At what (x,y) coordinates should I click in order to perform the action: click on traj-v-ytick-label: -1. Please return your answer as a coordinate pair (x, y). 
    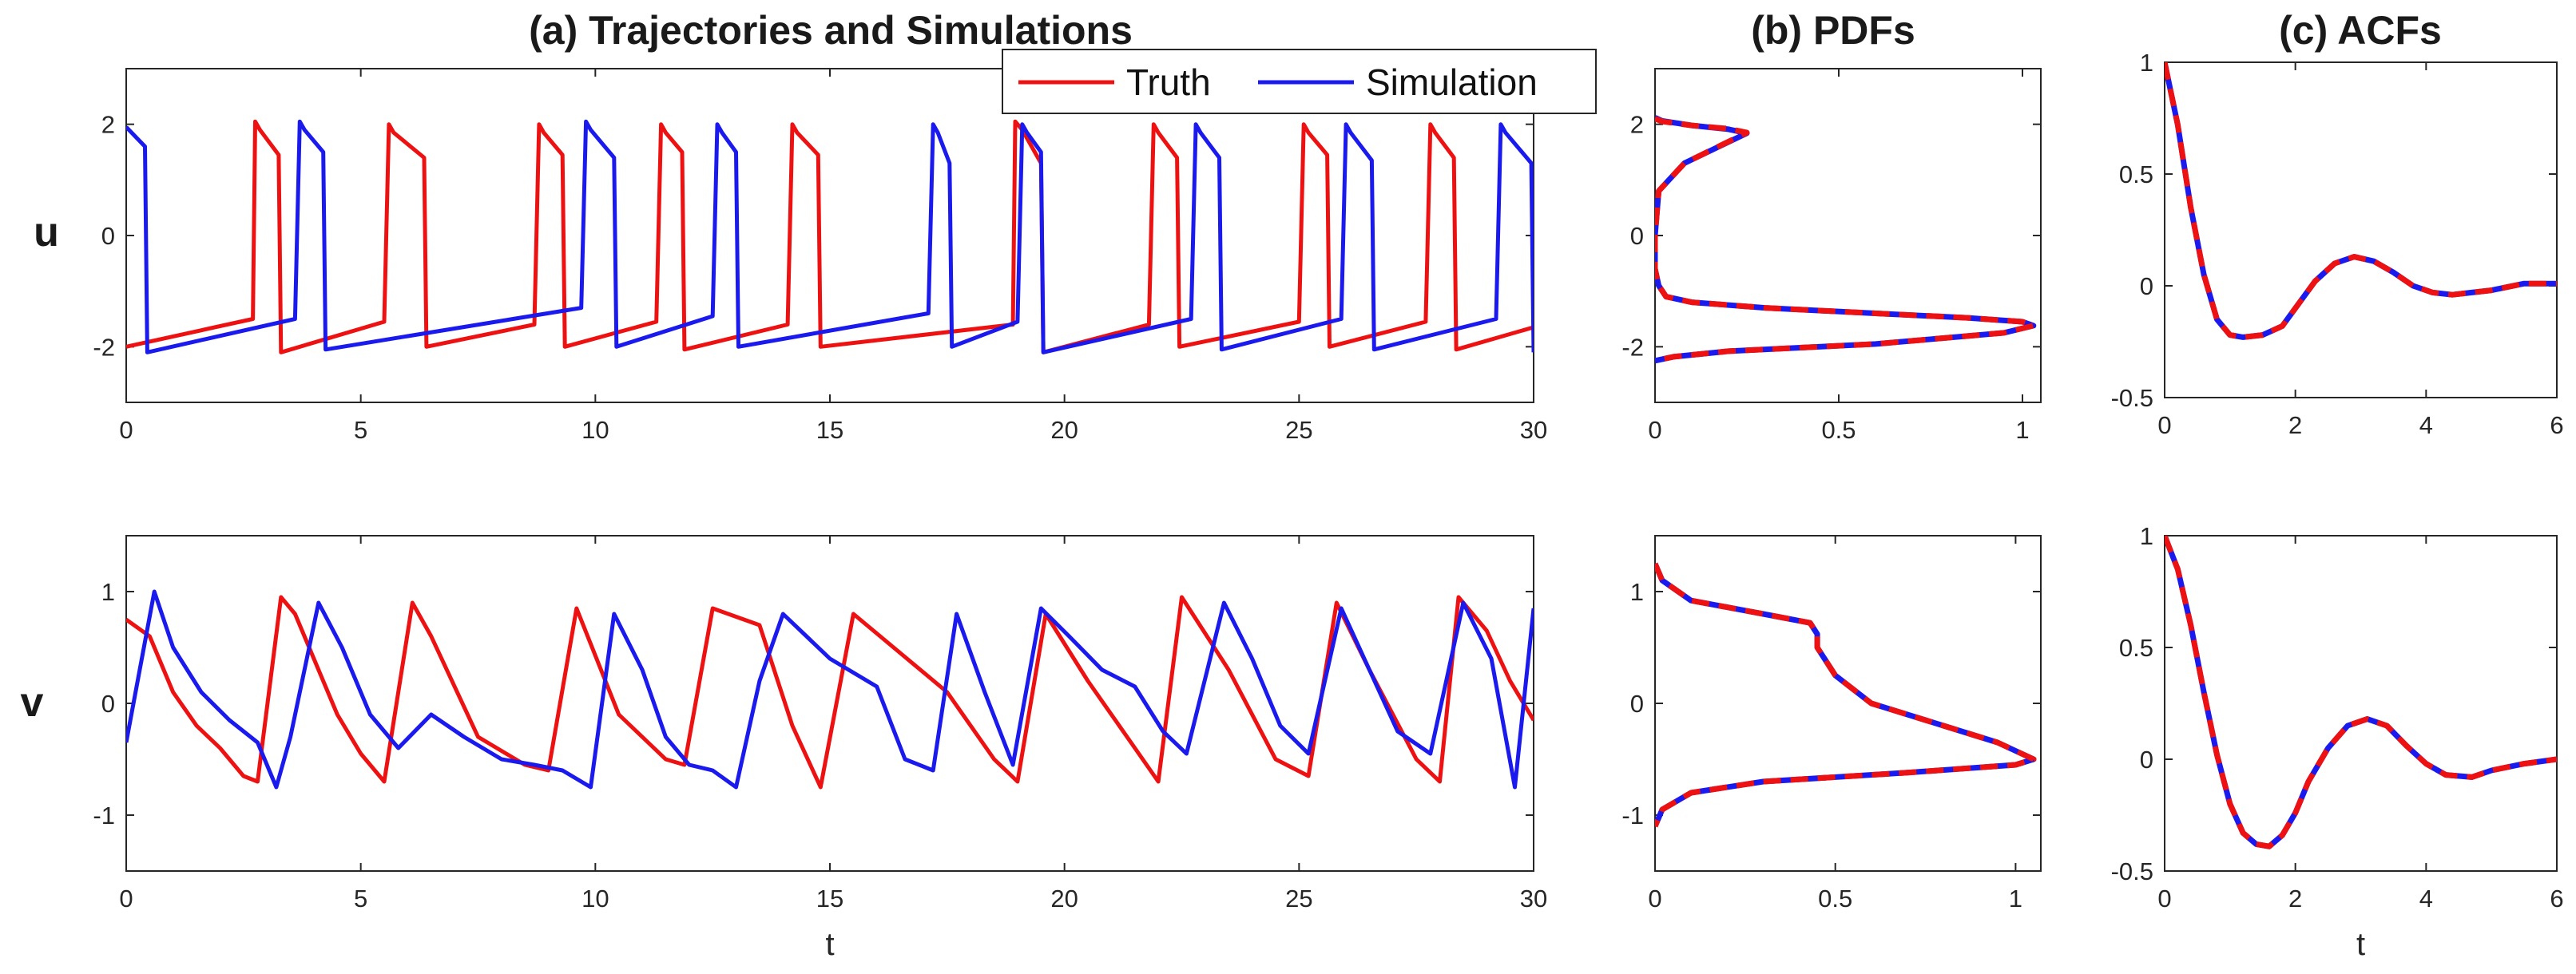
    Looking at the image, I should click on (104, 815).